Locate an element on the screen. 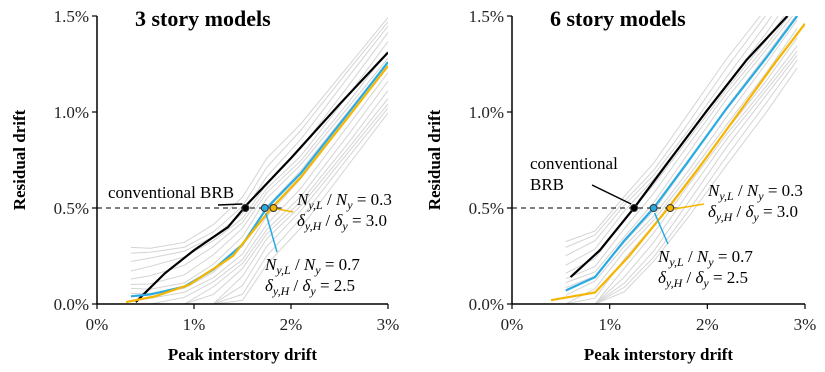 Image resolution: width=825 pixels, height=372 pixels. record-curve is located at coordinates (663, 129).